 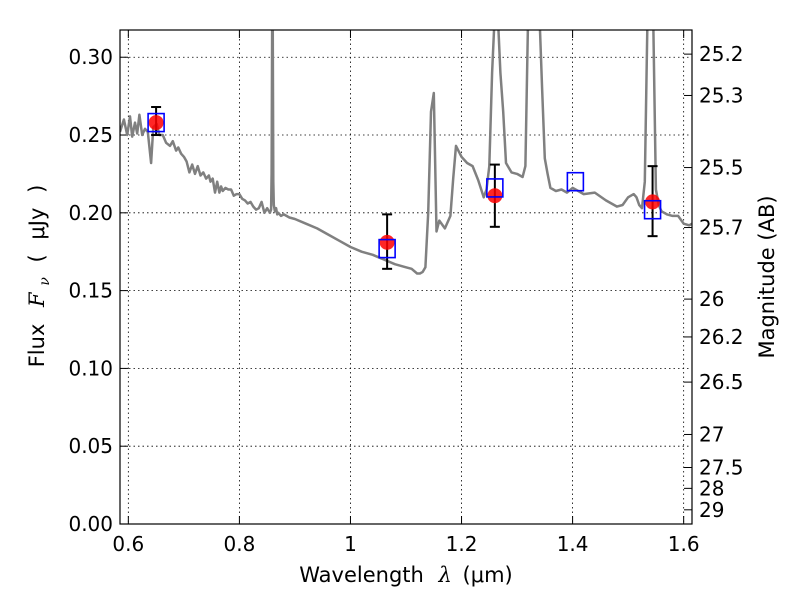 I want to click on y-tick-label: 0.00, so click(x=90, y=524).